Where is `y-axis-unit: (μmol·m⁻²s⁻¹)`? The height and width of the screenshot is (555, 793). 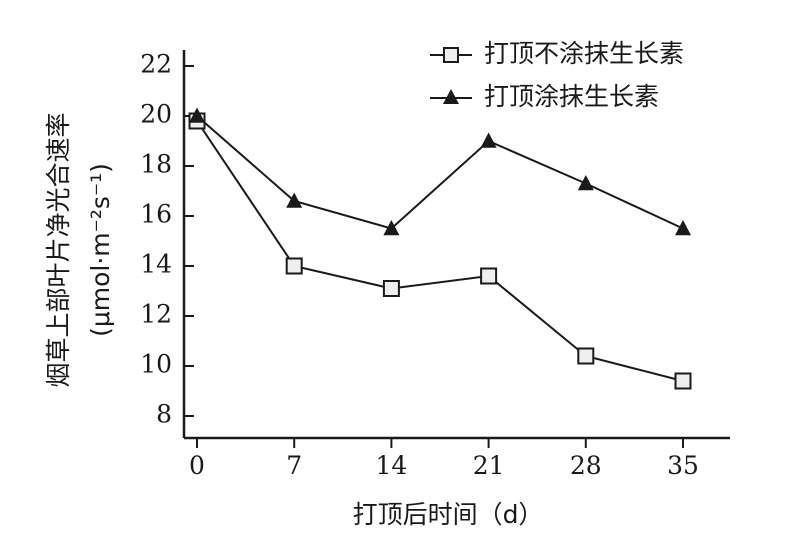 y-axis-unit: (μmol·m⁻²s⁻¹) is located at coordinates (100, 250).